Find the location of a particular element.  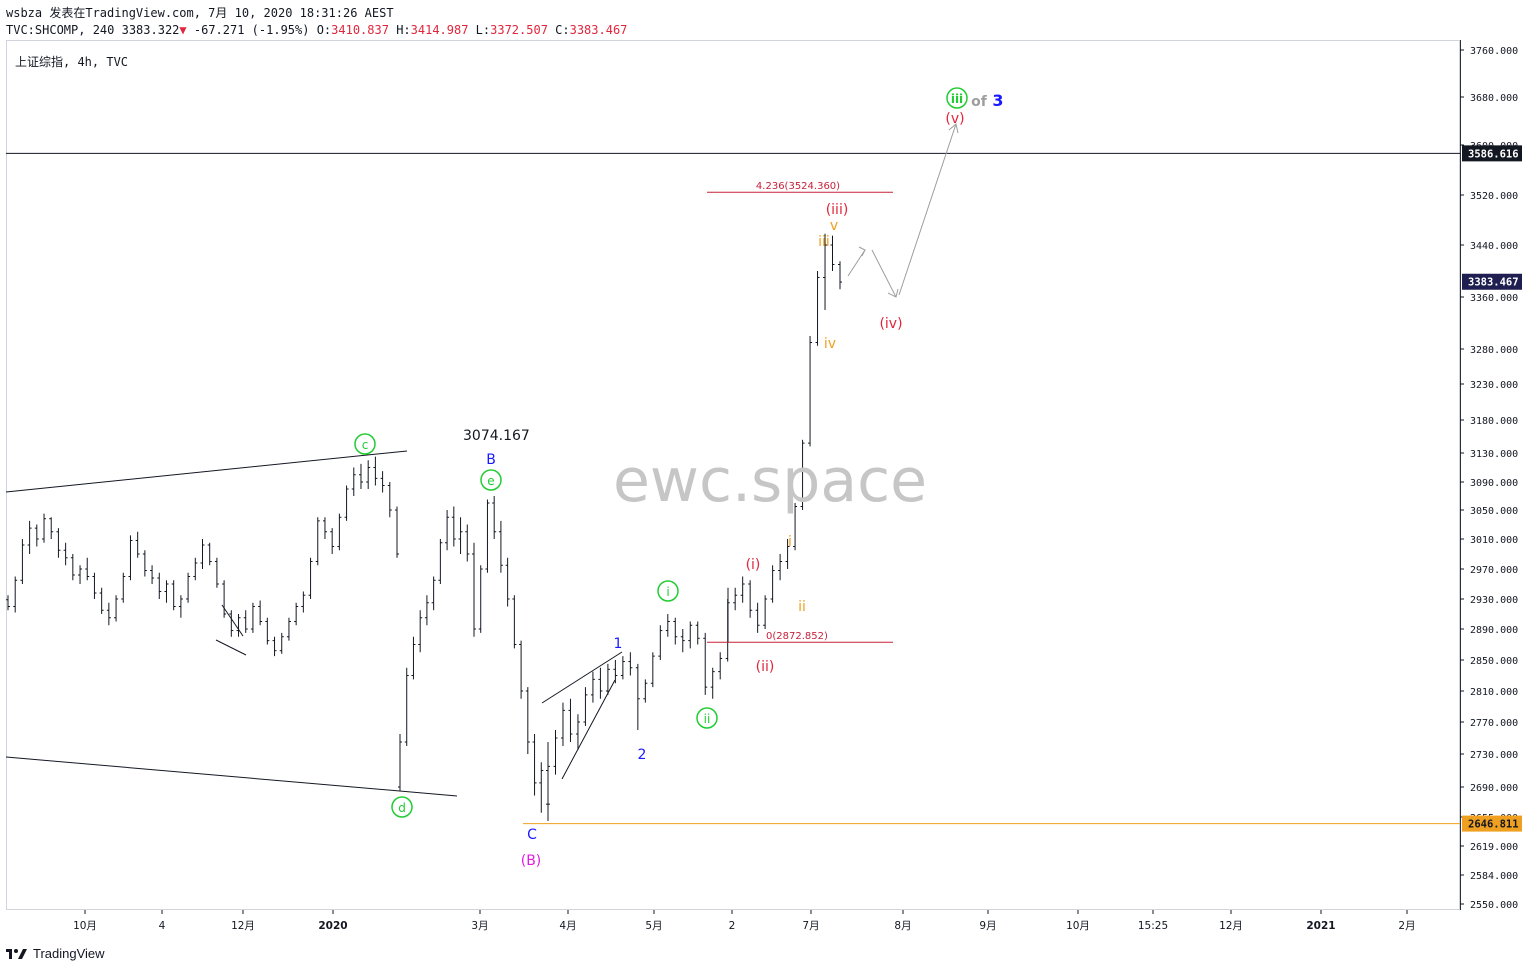

arrowhead-icon is located at coordinates (893, 293).